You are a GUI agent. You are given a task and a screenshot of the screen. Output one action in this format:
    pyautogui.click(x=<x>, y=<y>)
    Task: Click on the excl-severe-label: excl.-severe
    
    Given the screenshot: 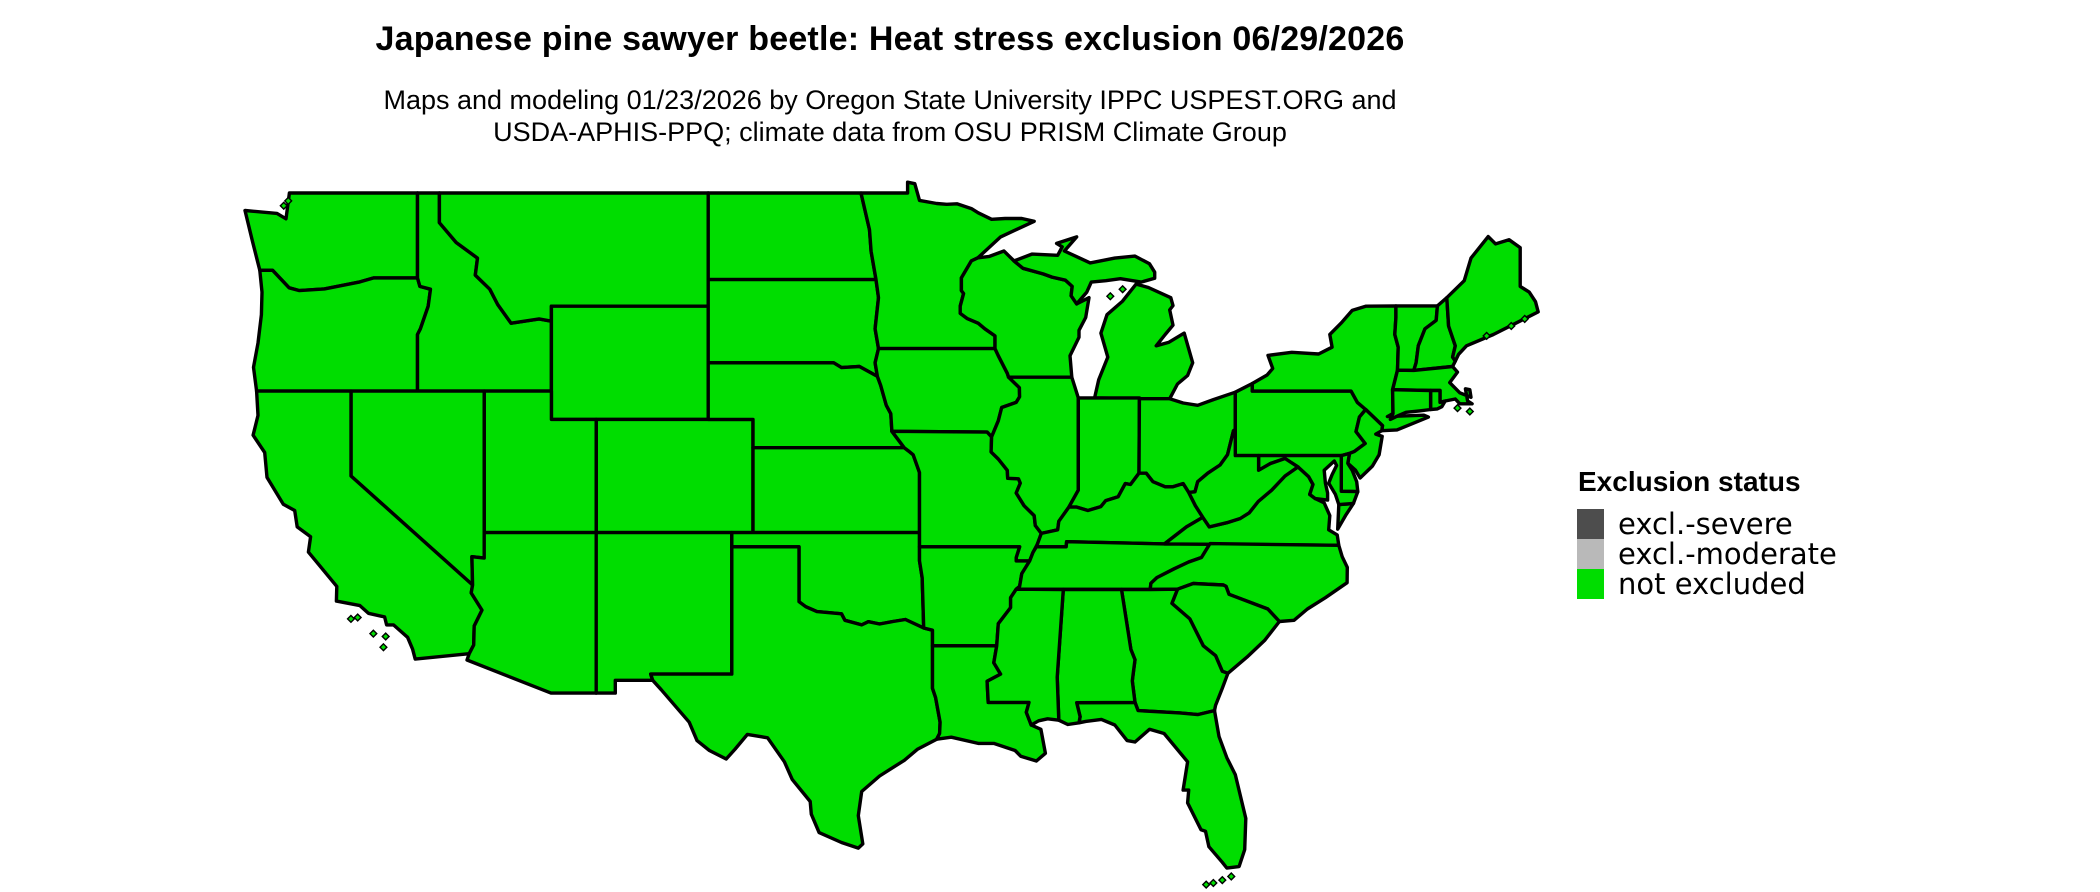 What is the action you would take?
    pyautogui.click(x=1705, y=524)
    